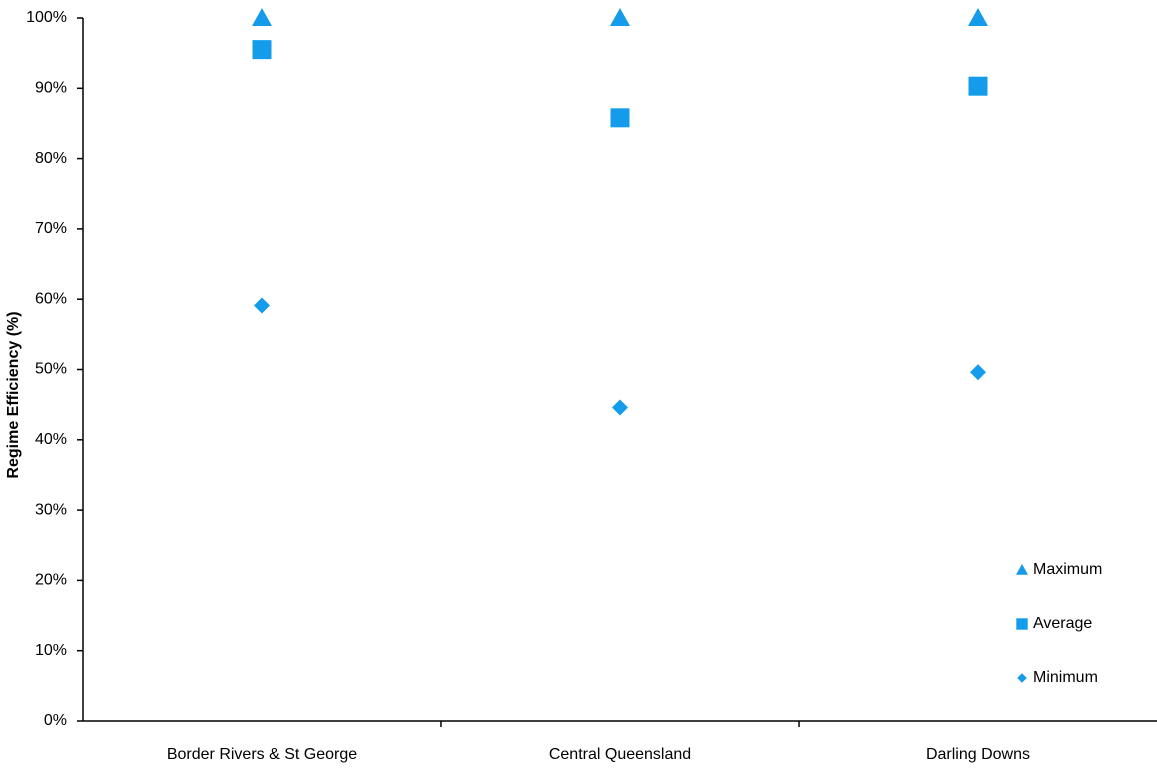 The width and height of the screenshot is (1157, 769). I want to click on y-axis-label: Regime Efficiency (%), so click(13, 394).